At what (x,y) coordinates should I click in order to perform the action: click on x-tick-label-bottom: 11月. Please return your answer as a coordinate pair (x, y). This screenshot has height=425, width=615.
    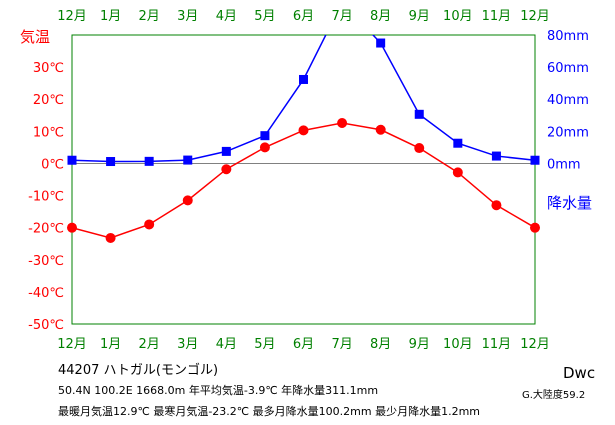
    Looking at the image, I should click on (497, 344).